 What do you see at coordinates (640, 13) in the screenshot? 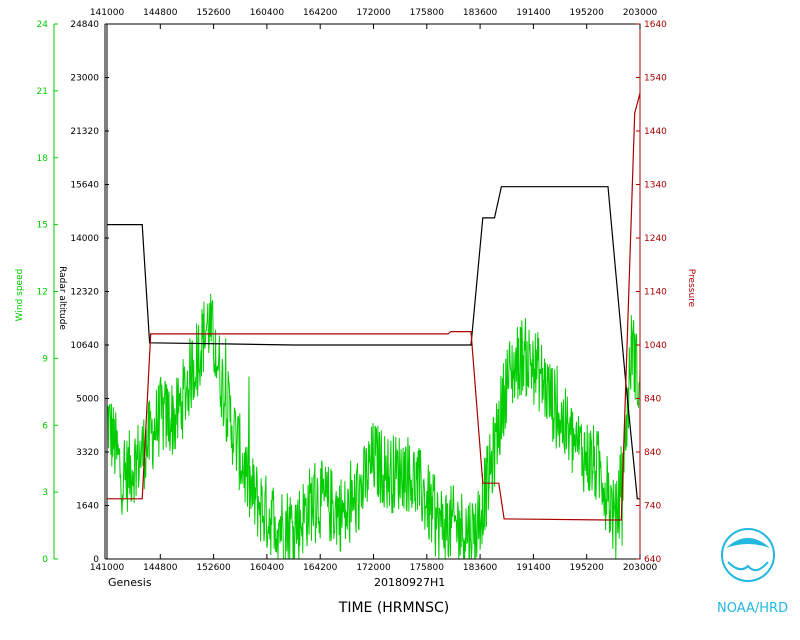
I see `x-top-tick-label: 203000` at bounding box center [640, 13].